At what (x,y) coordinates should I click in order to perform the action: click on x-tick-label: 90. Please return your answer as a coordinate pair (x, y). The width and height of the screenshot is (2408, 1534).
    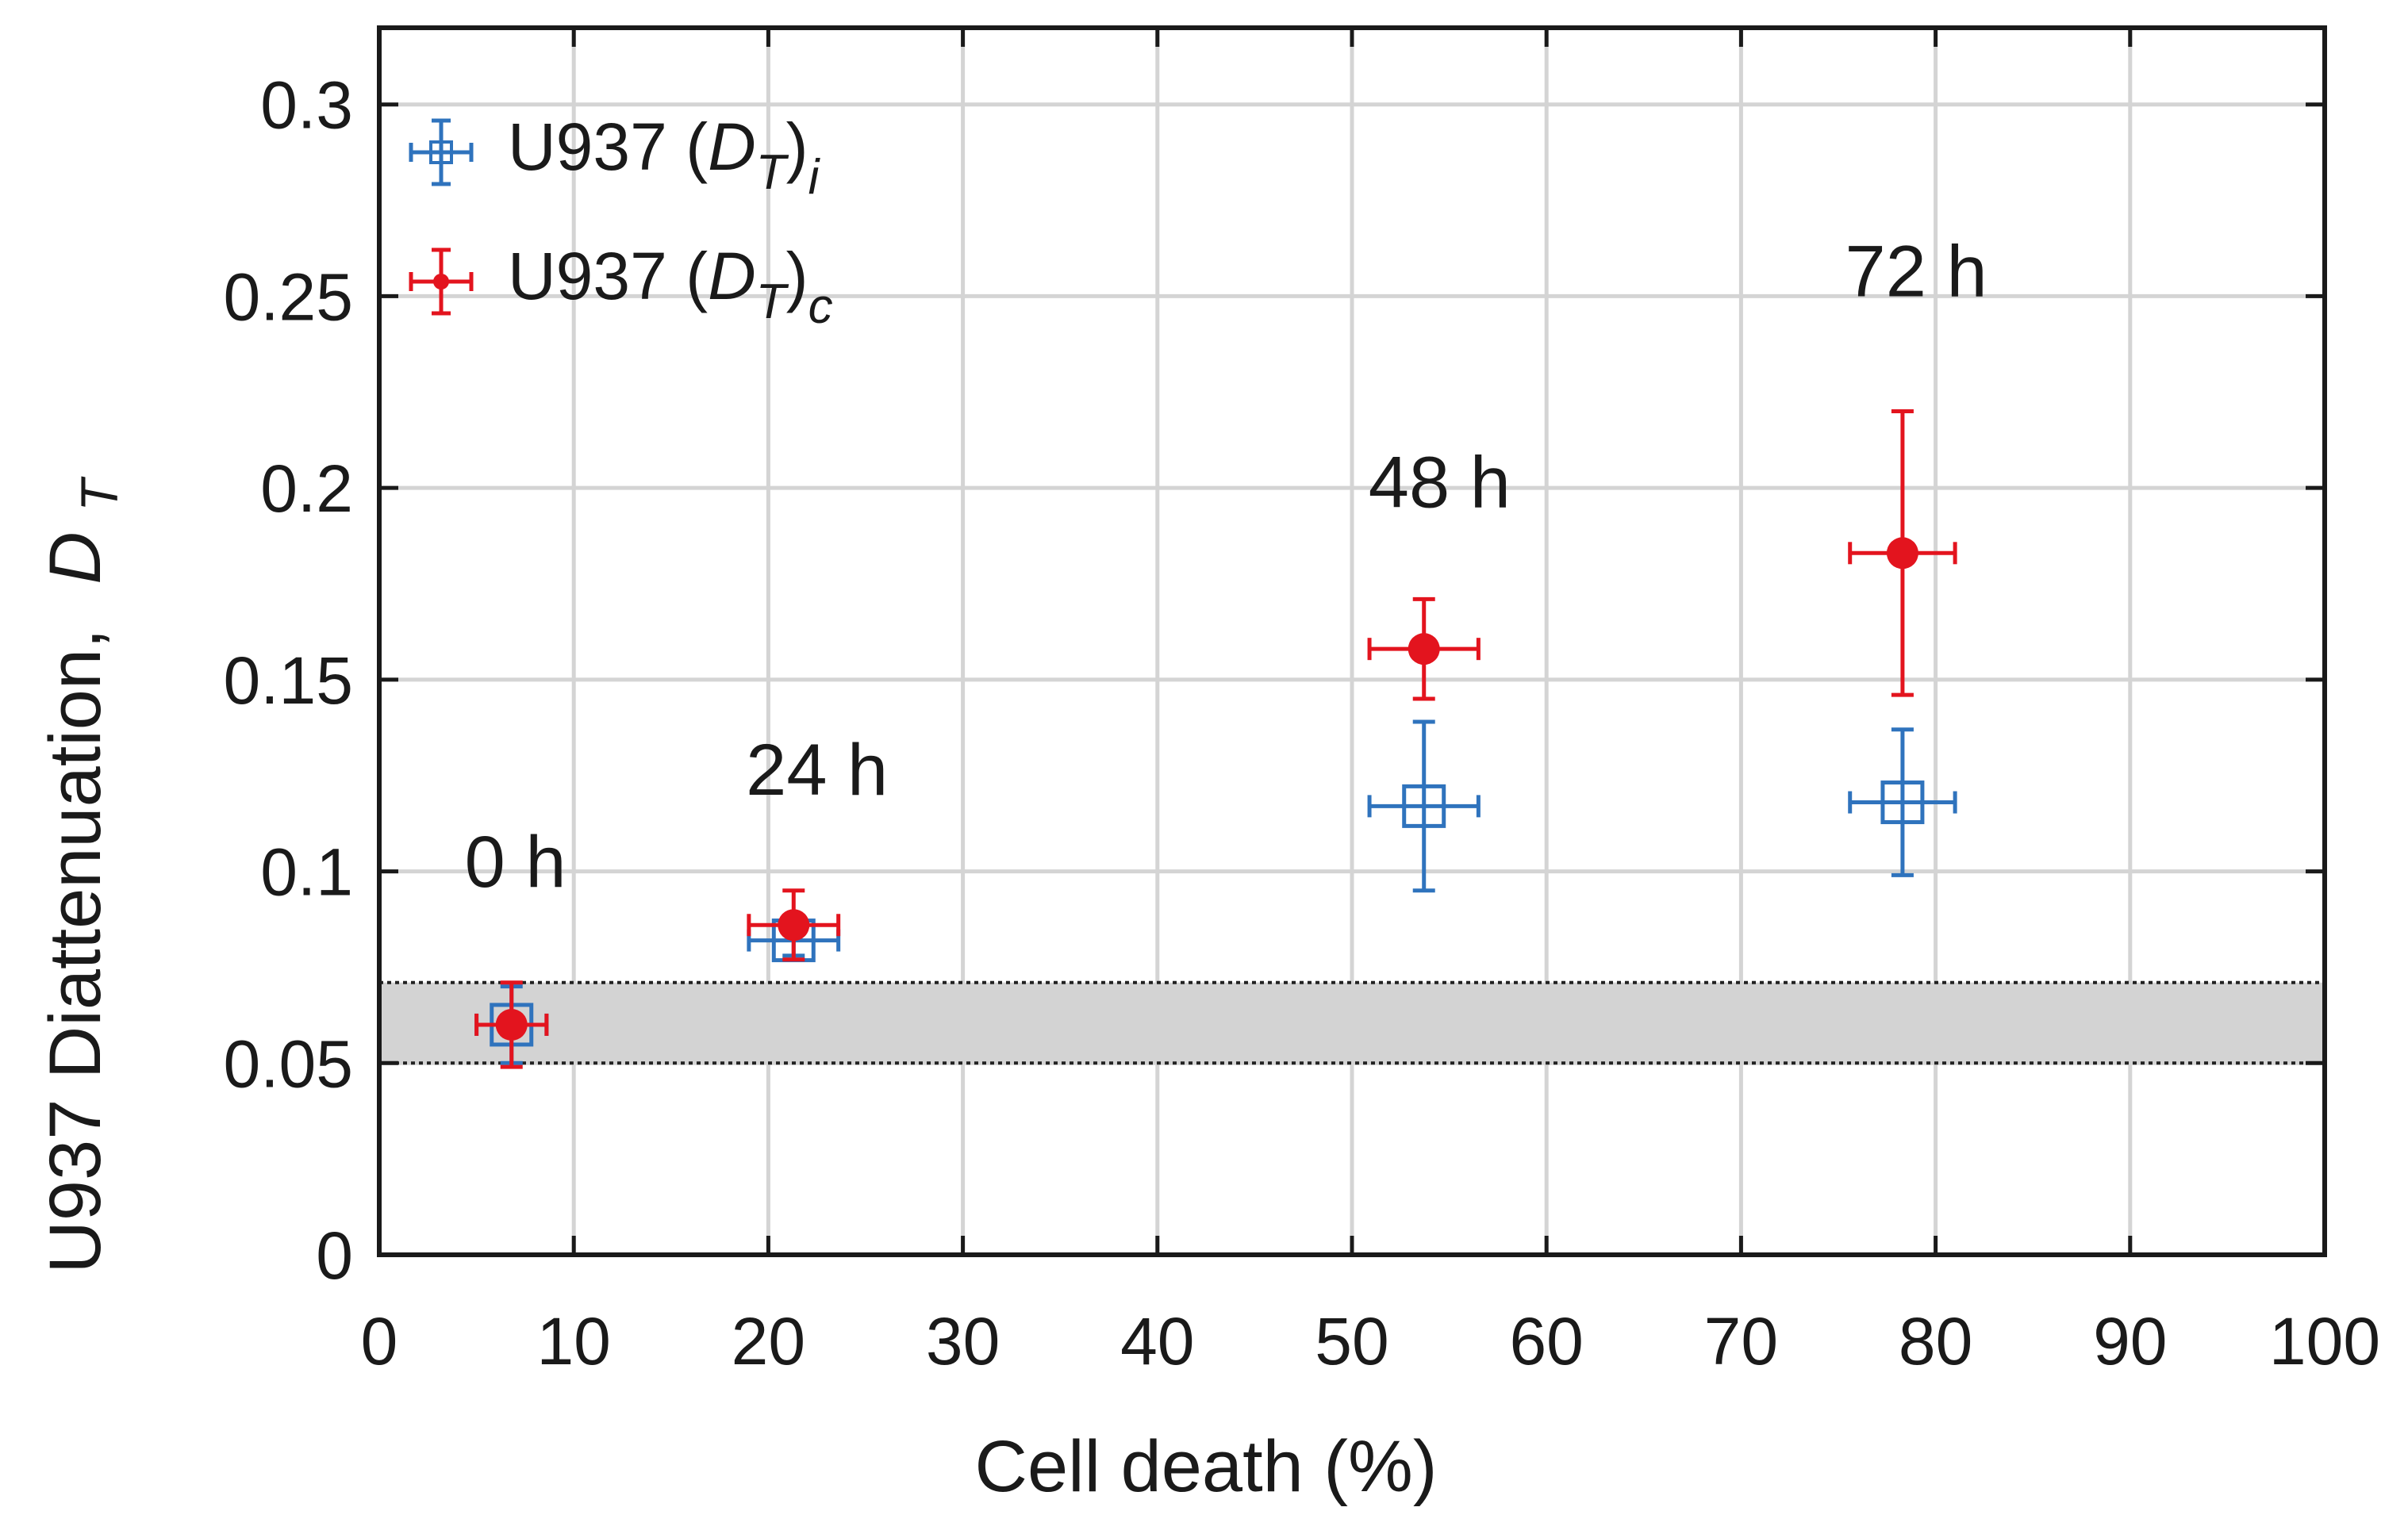
    Looking at the image, I should click on (2130, 1341).